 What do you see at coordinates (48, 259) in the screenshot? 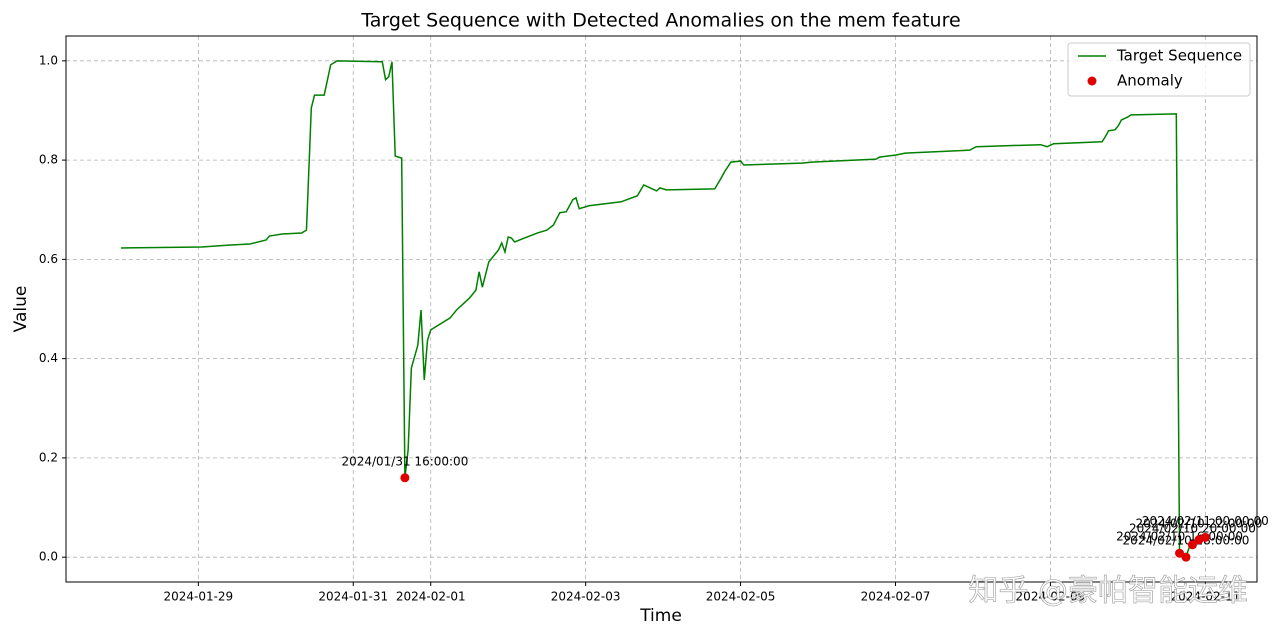
I see `y-tick-label: 0.6` at bounding box center [48, 259].